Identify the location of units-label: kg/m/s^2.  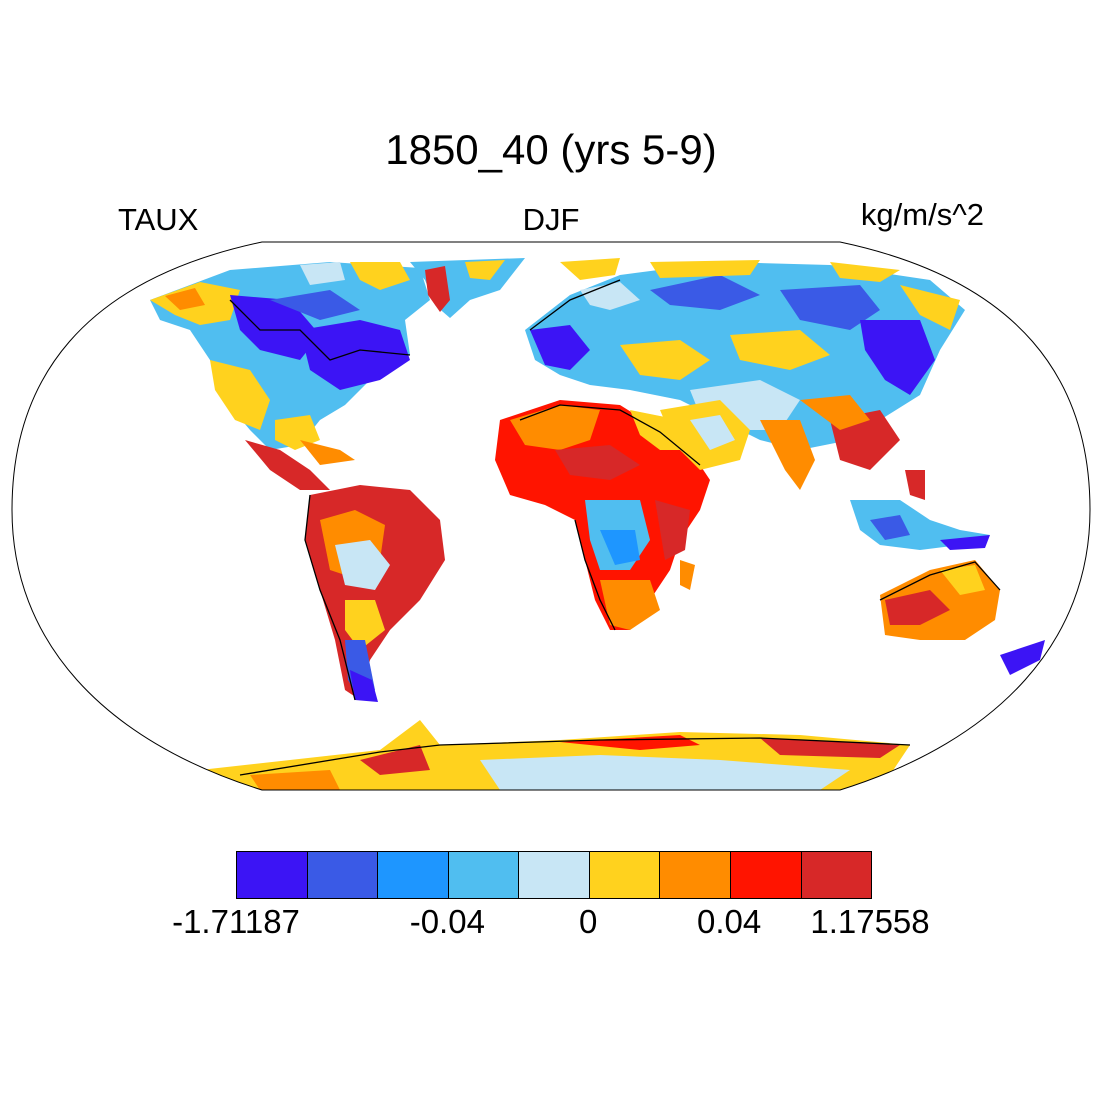
(922, 214).